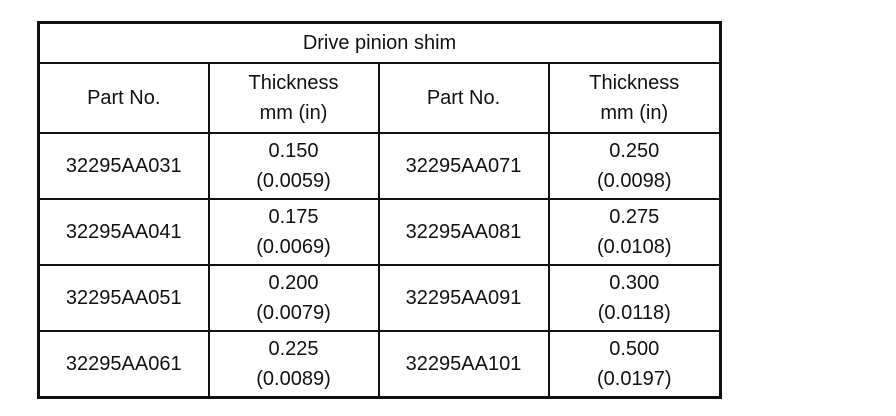 The image size is (896, 416). What do you see at coordinates (634, 349) in the screenshot?
I see `cell-text: 0.500` at bounding box center [634, 349].